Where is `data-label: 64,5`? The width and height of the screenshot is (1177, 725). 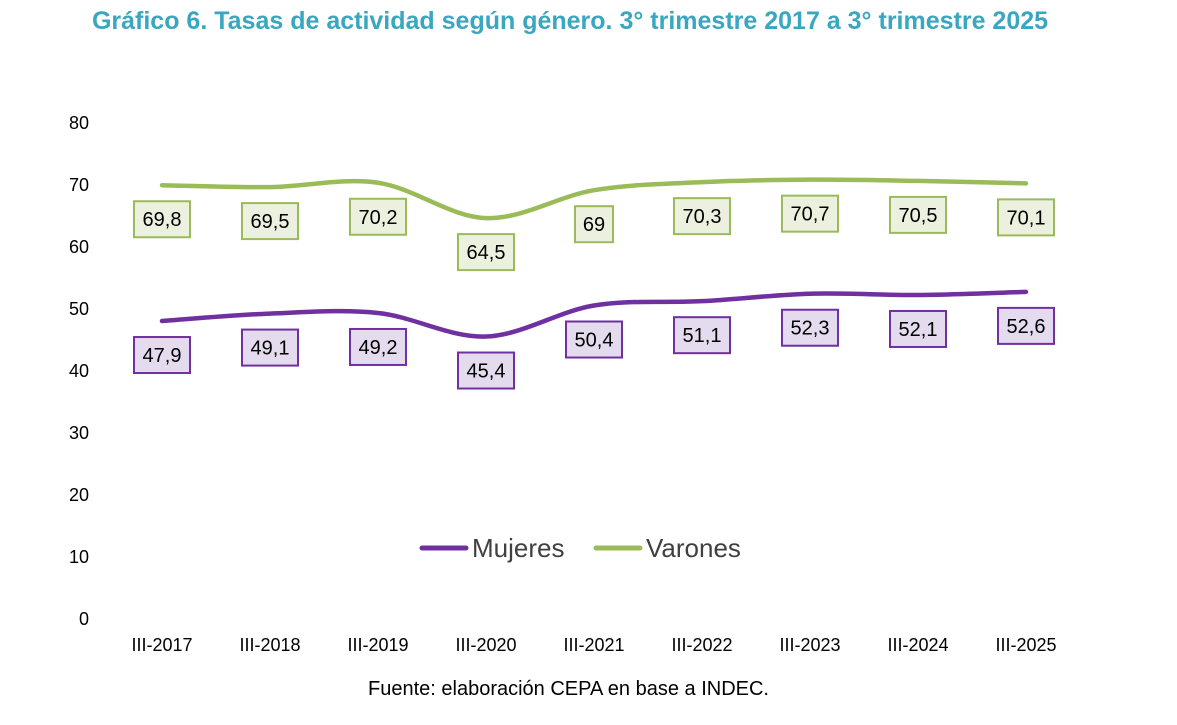
data-label: 64,5 is located at coordinates (486, 253).